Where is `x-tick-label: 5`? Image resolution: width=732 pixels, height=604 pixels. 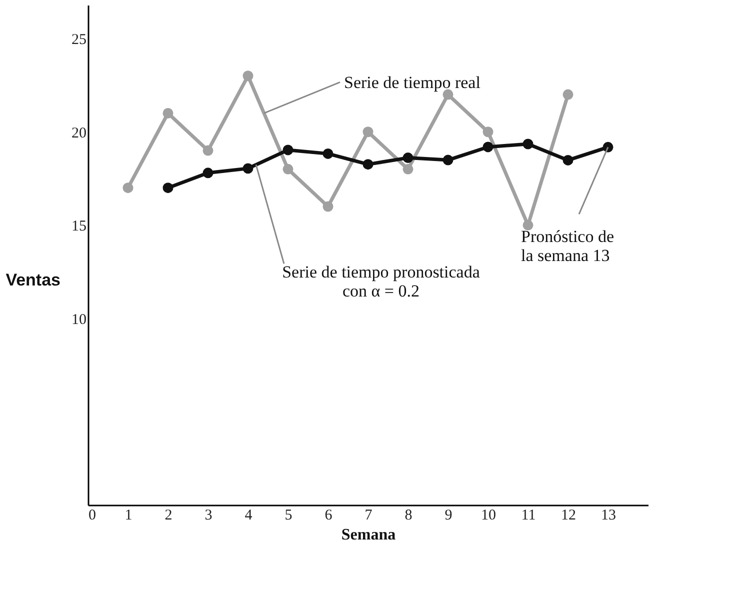 x-tick-label: 5 is located at coordinates (288, 516).